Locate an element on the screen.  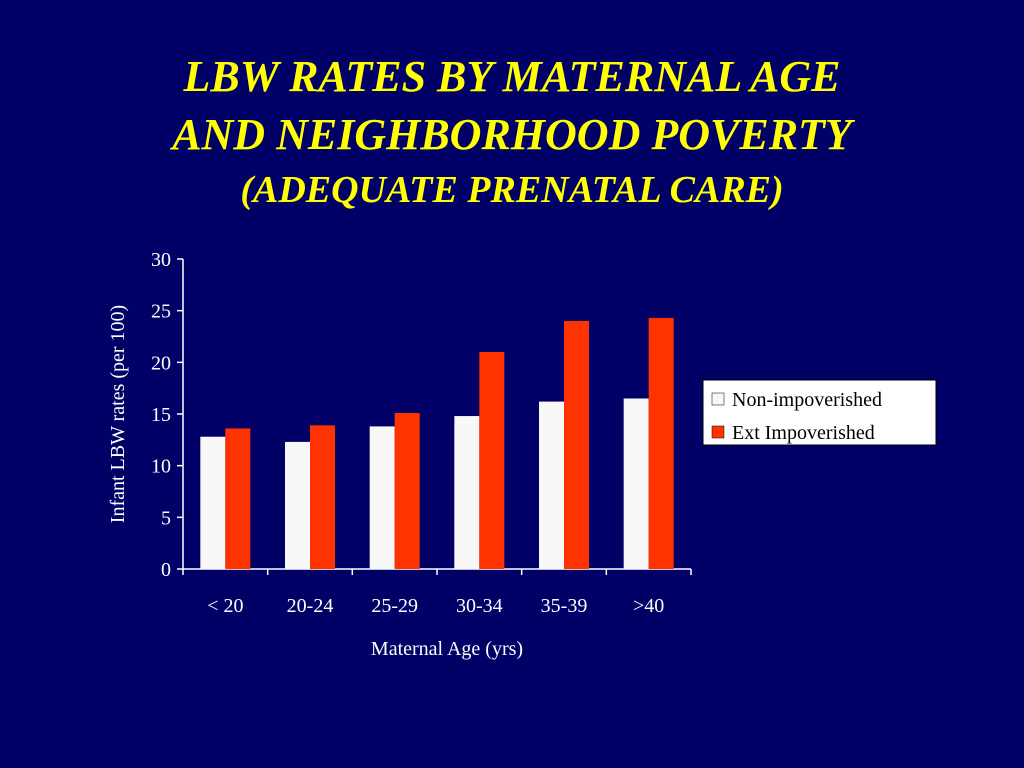
y-tick-label: 30 is located at coordinates (161, 260).